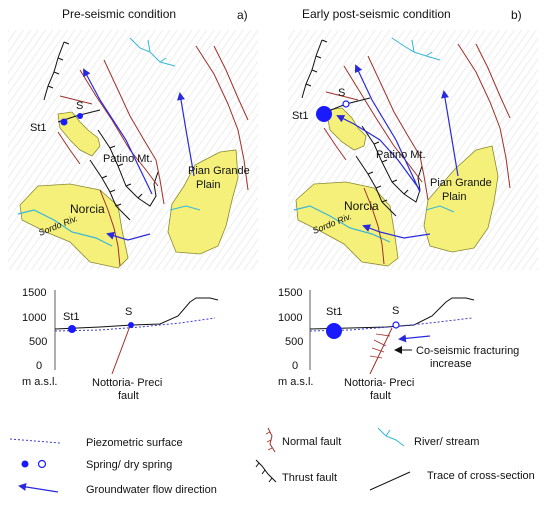  I want to click on river-sordo-b, so click(342, 224).